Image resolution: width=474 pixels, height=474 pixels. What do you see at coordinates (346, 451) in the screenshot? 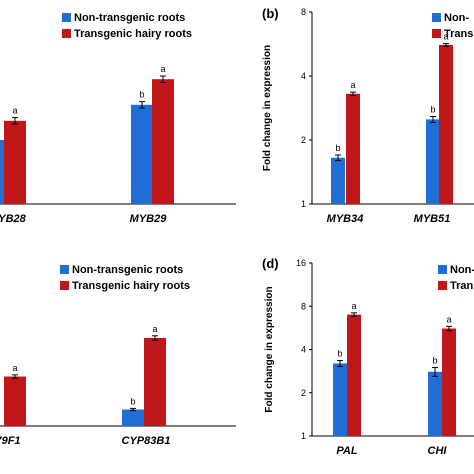
I see `category-label: PAL` at bounding box center [346, 451].